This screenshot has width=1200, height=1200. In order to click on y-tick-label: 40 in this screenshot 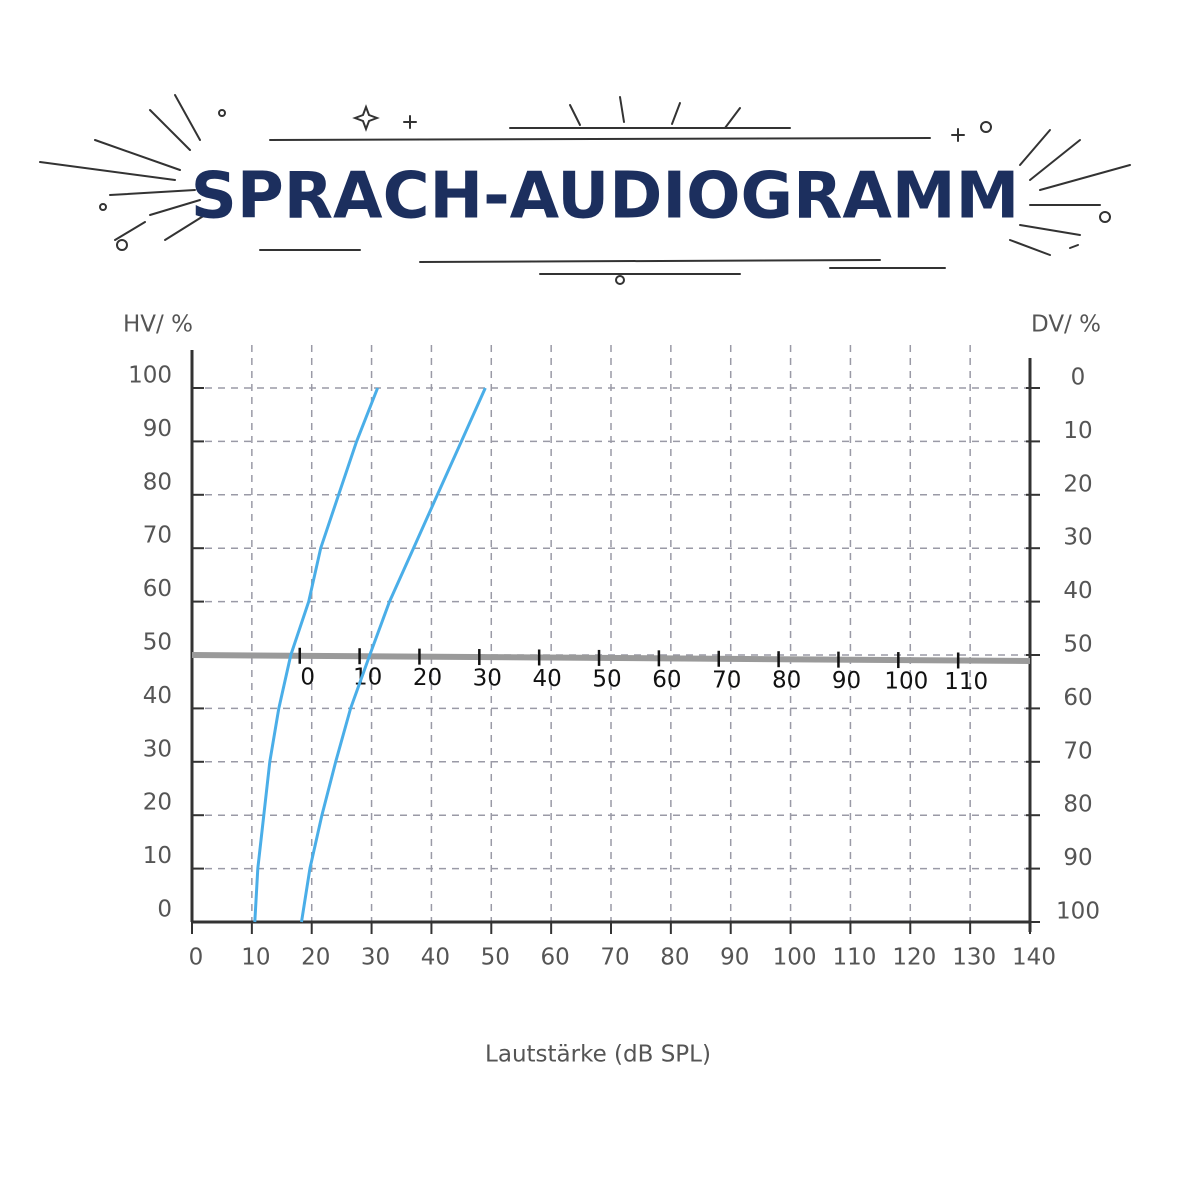, I will do `click(157, 696)`.